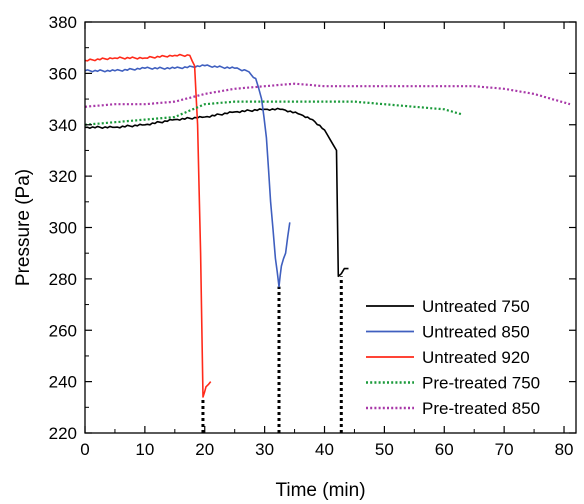  Describe the element at coordinates (23, 227) in the screenshot. I see `y-axis-title: Pressure (Pa)` at that location.